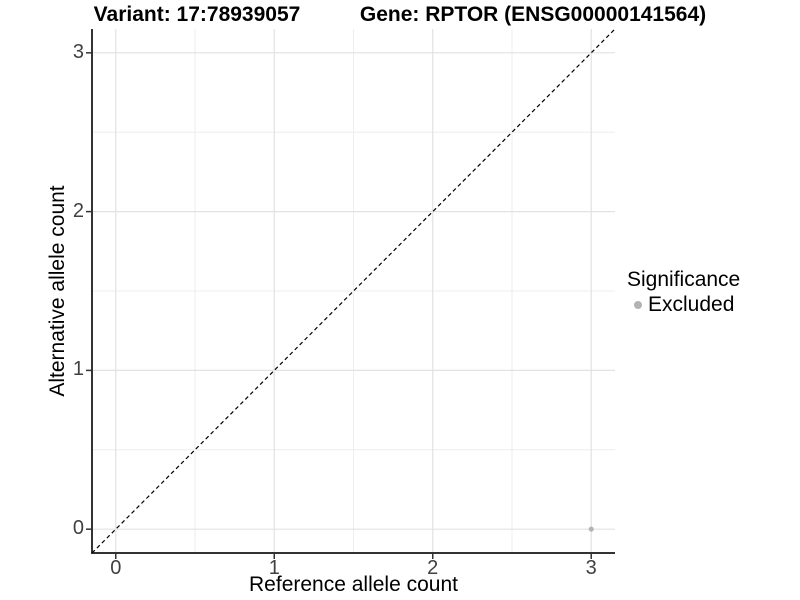  I want to click on gene-title: Gene: RPTOR (ENSG00000141564), so click(533, 14).